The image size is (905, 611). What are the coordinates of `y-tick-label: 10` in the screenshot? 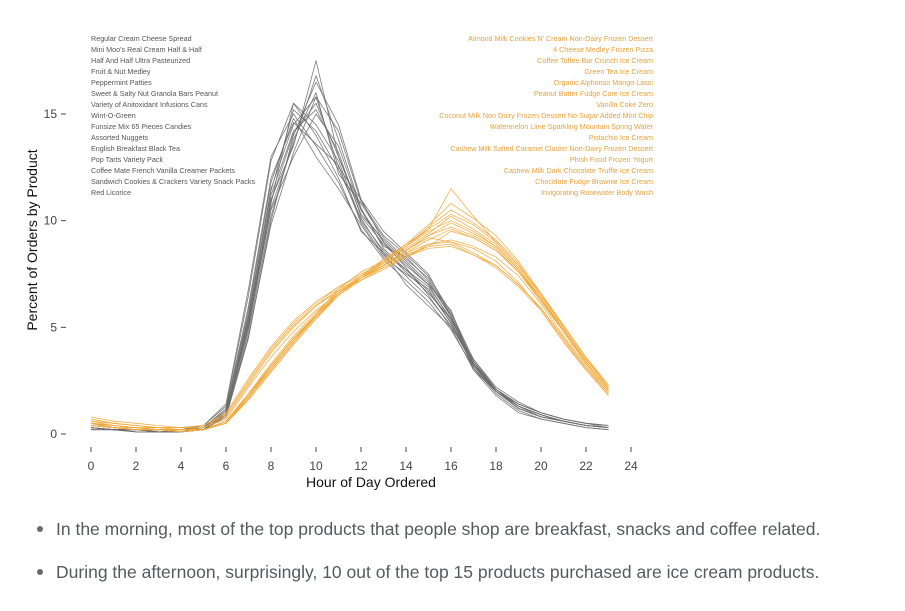 It's located at (51, 221).